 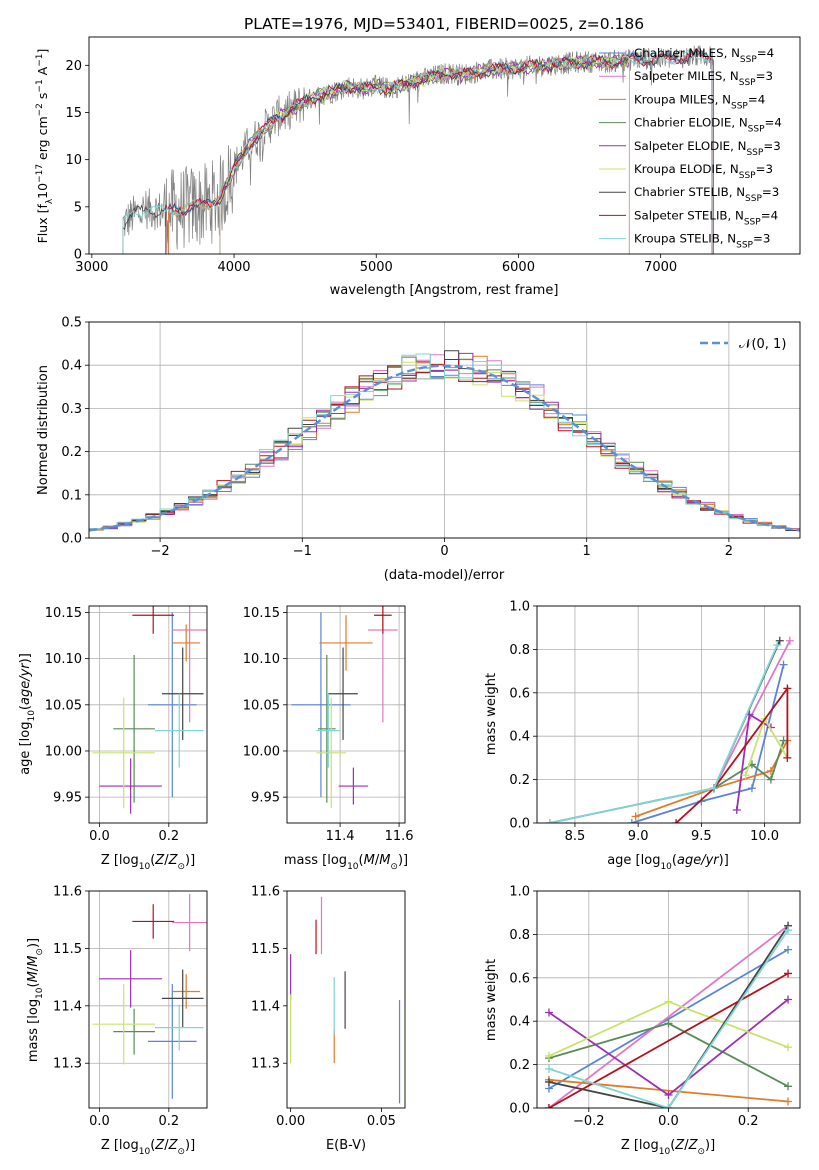 I want to click on axes-mass-vs-ebv: 0.00 0.05 11.3 11.4 11.5 11.6 E(B-V), so click(x=328, y=1019).